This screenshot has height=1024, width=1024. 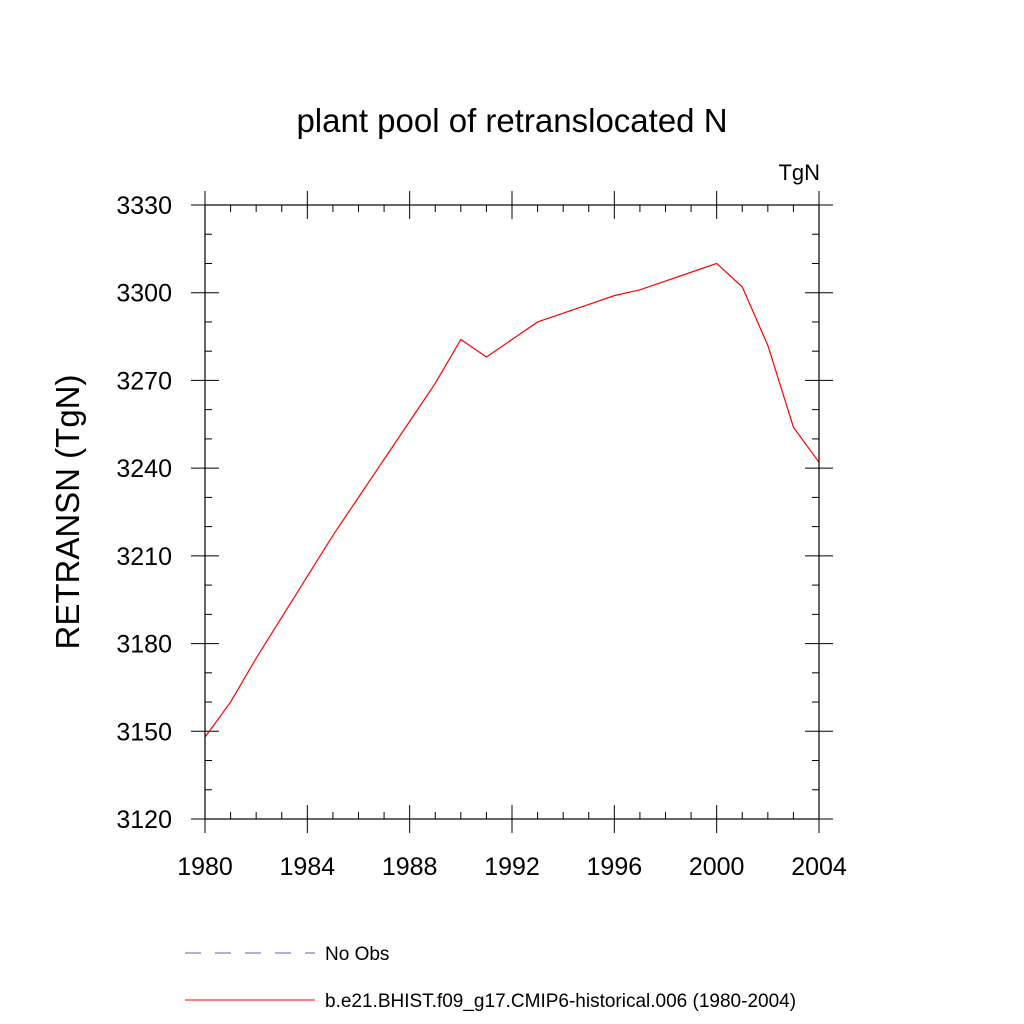 I want to click on x-tick-label: 1996, so click(x=615, y=867).